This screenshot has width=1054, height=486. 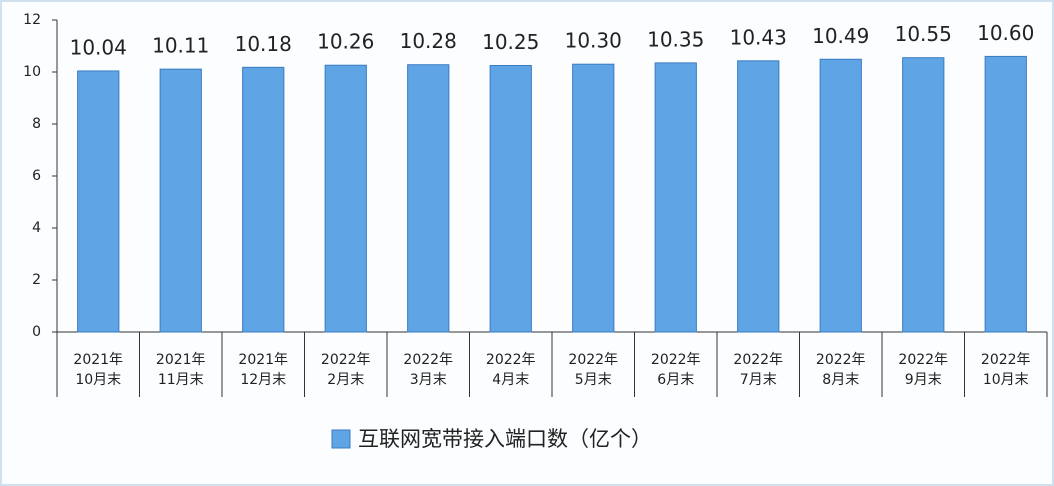 I want to click on x-tick-label: 2022年 5月末, so click(x=593, y=370).